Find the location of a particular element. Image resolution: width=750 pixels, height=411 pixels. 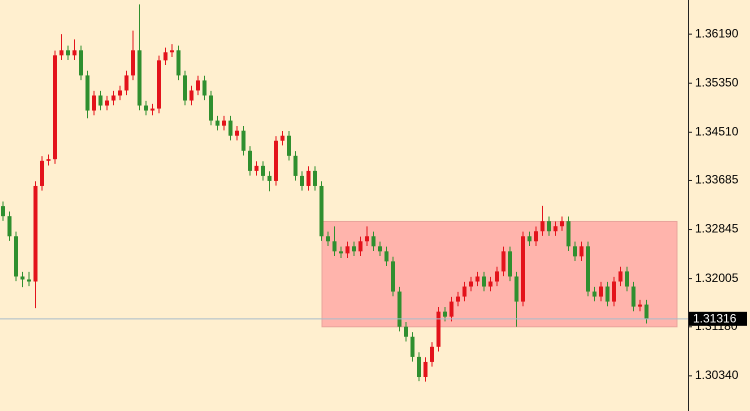

y-tick-label: 1.32845 is located at coordinates (717, 229).